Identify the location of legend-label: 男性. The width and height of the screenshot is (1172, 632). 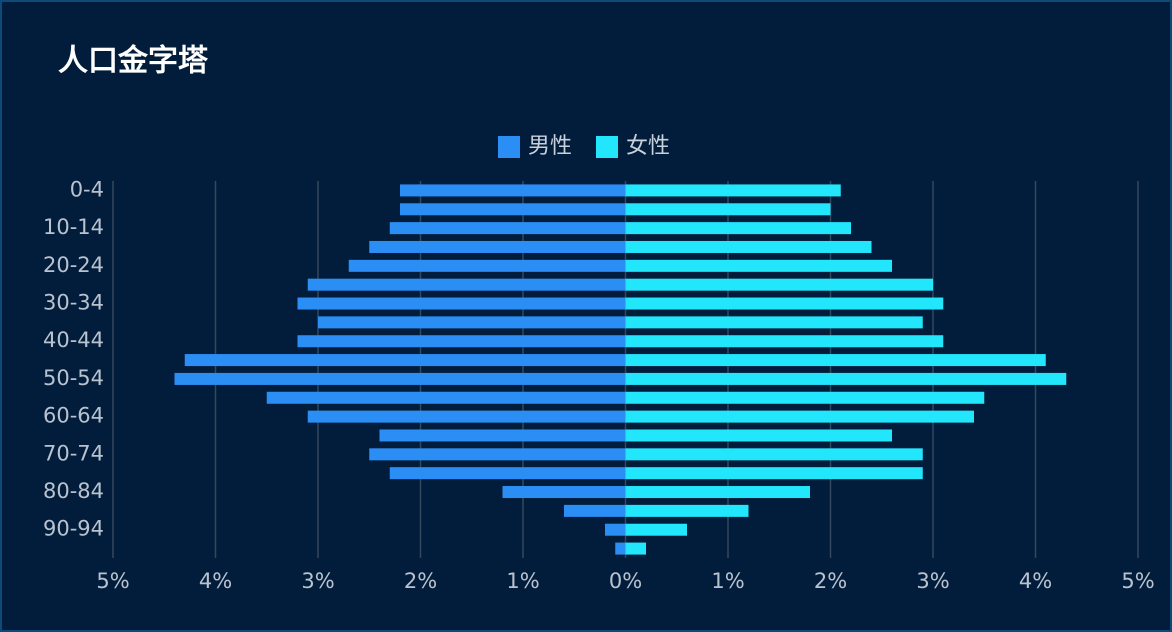
(550, 146).